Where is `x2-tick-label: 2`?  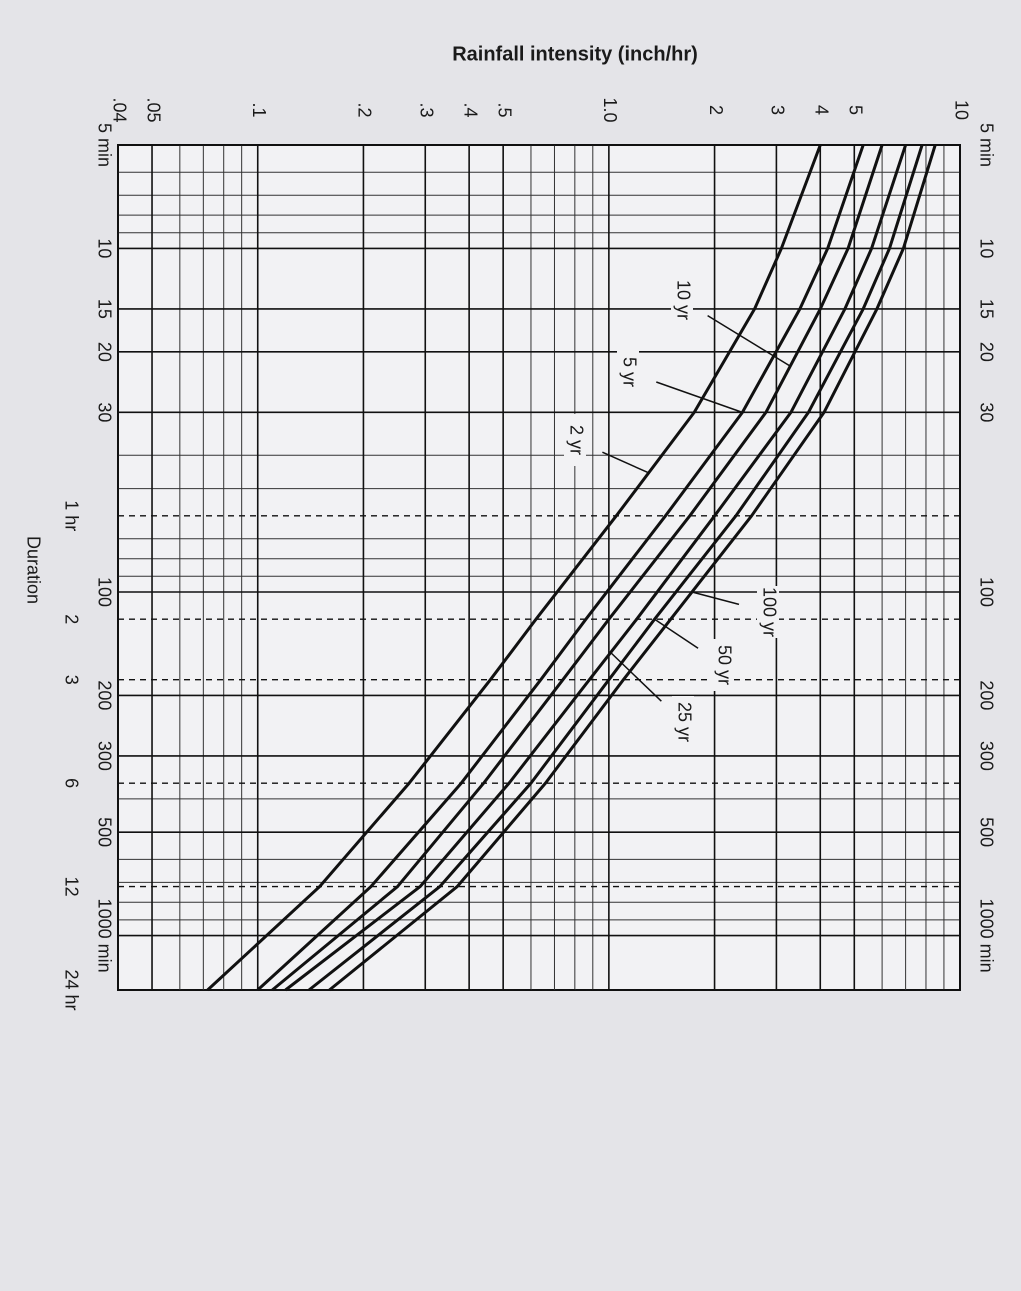 x2-tick-label: 2 is located at coordinates (71, 619).